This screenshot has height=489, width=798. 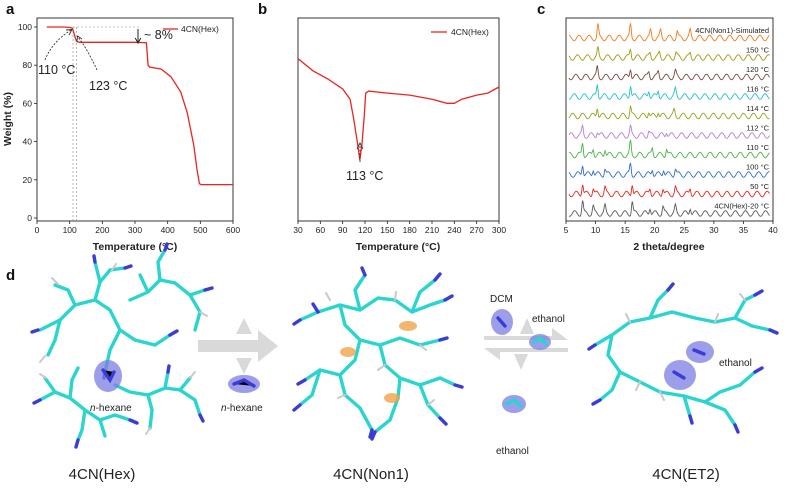 What do you see at coordinates (364, 176) in the screenshot?
I see `annotation-peak: 113 °C` at bounding box center [364, 176].